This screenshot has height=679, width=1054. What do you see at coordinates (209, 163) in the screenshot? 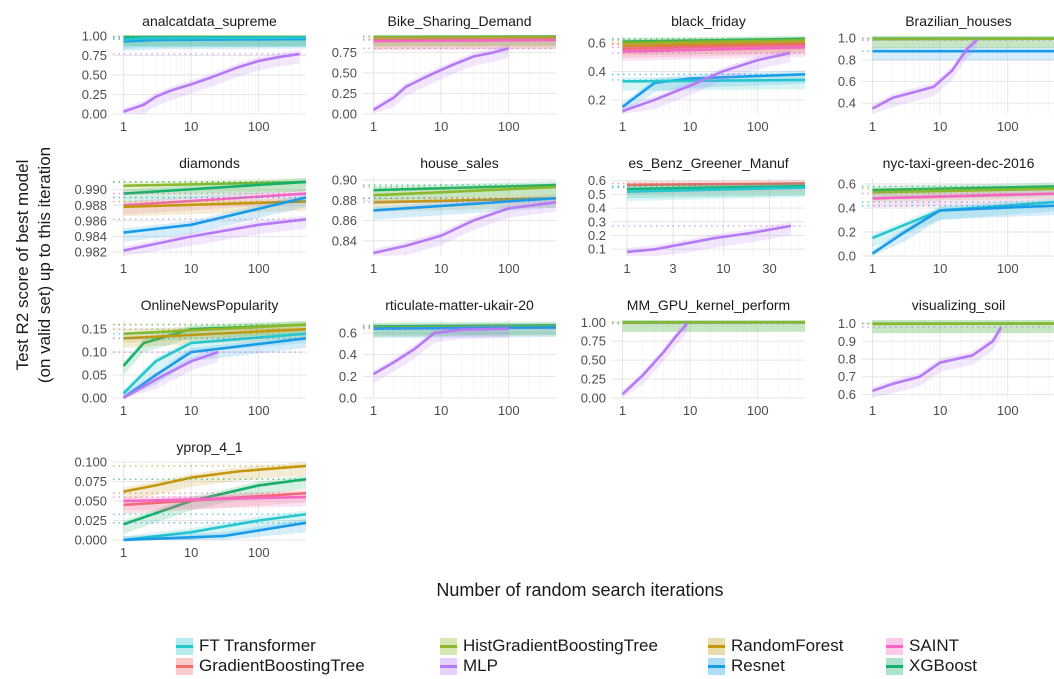
I see `facet-title: diamonds` at bounding box center [209, 163].